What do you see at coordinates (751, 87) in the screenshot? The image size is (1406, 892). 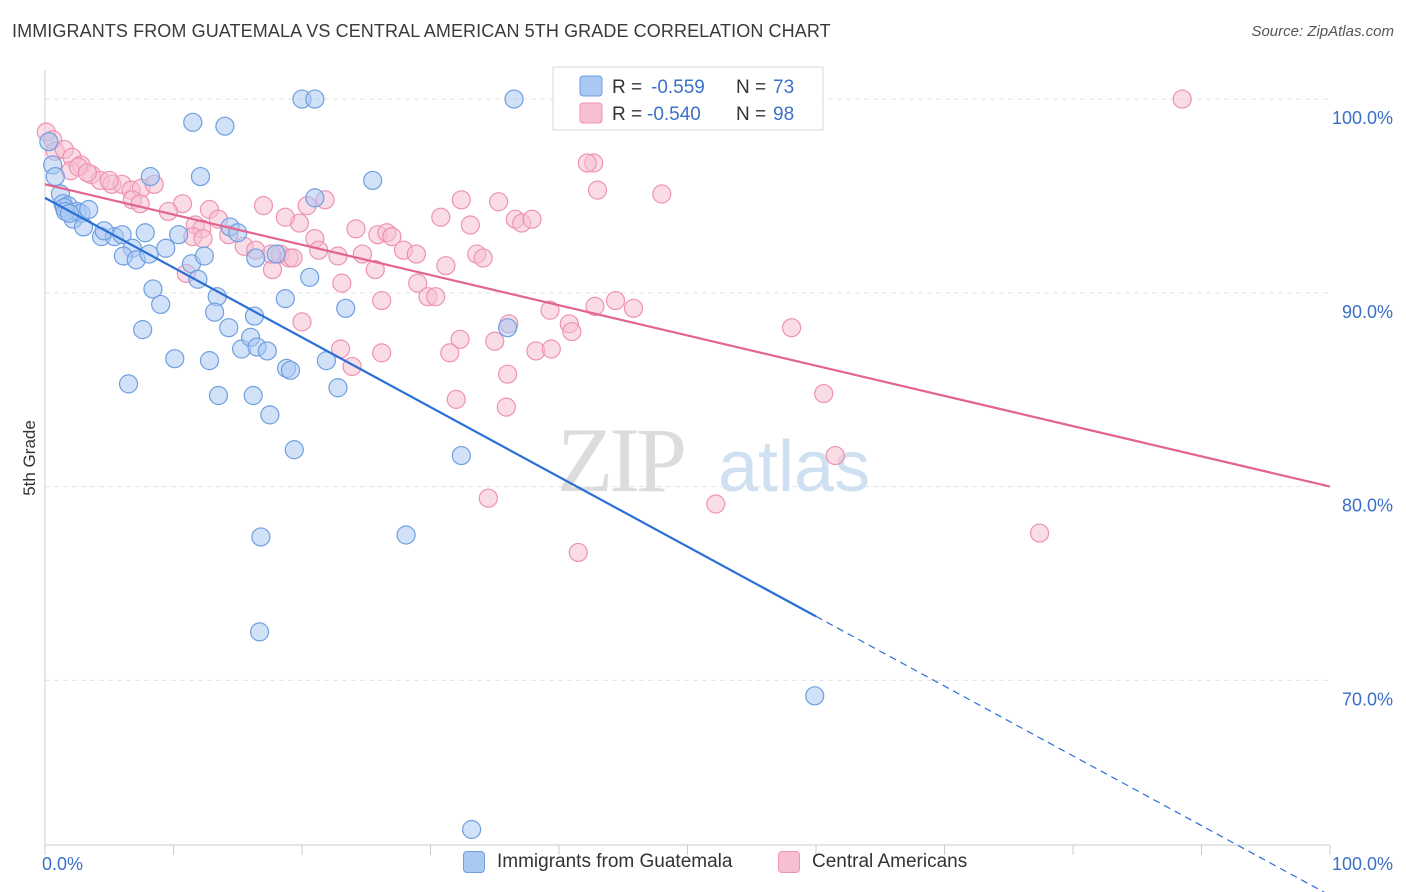 I see `legend-n-label-blue: N =` at bounding box center [751, 87].